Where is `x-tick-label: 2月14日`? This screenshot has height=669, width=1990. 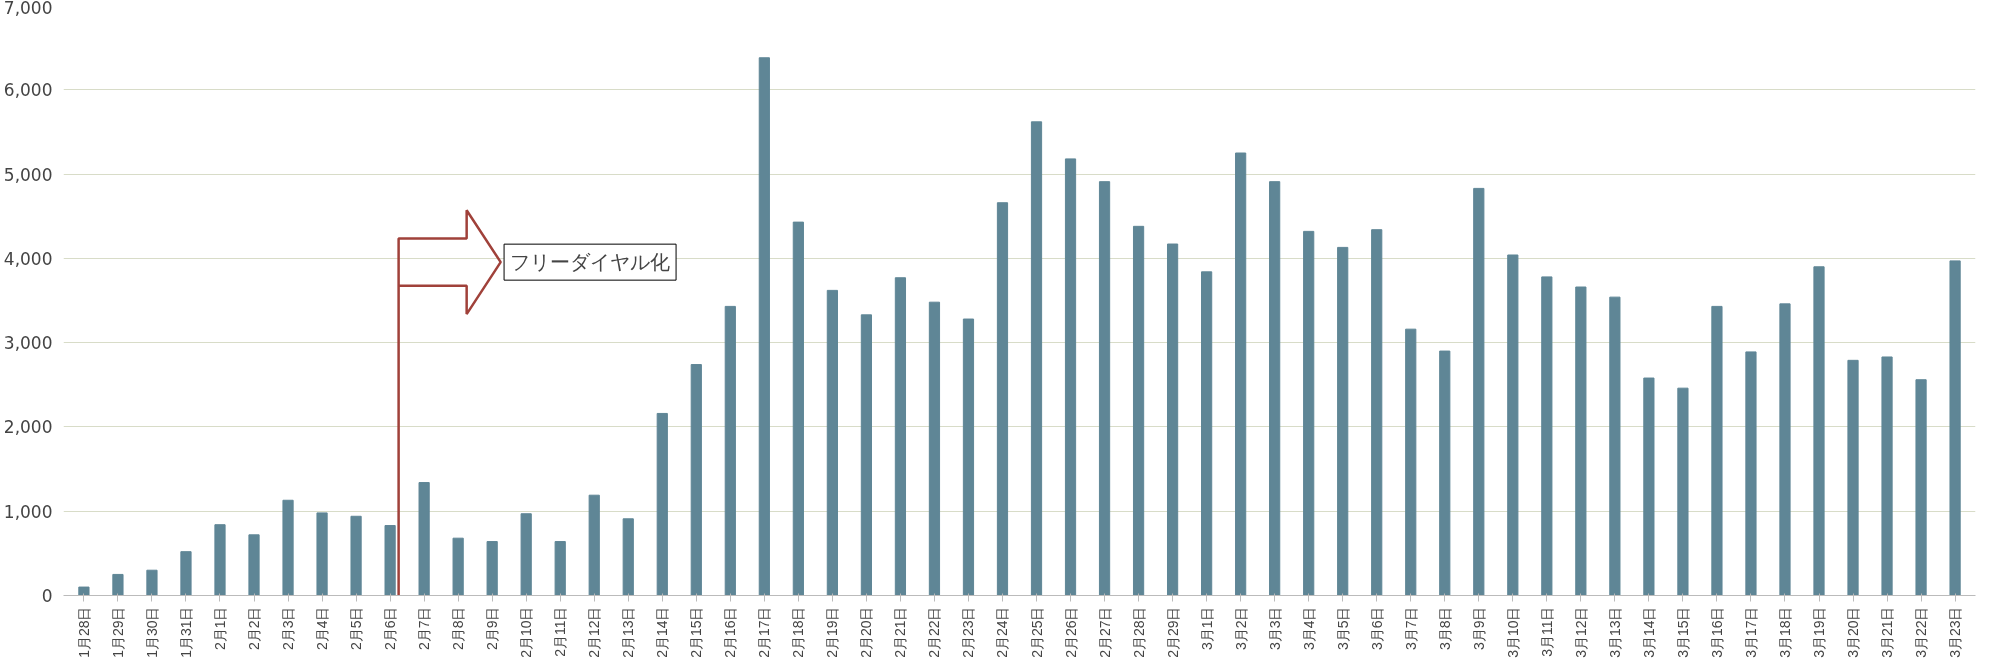 x-tick-label: 2月14日 is located at coordinates (662, 632).